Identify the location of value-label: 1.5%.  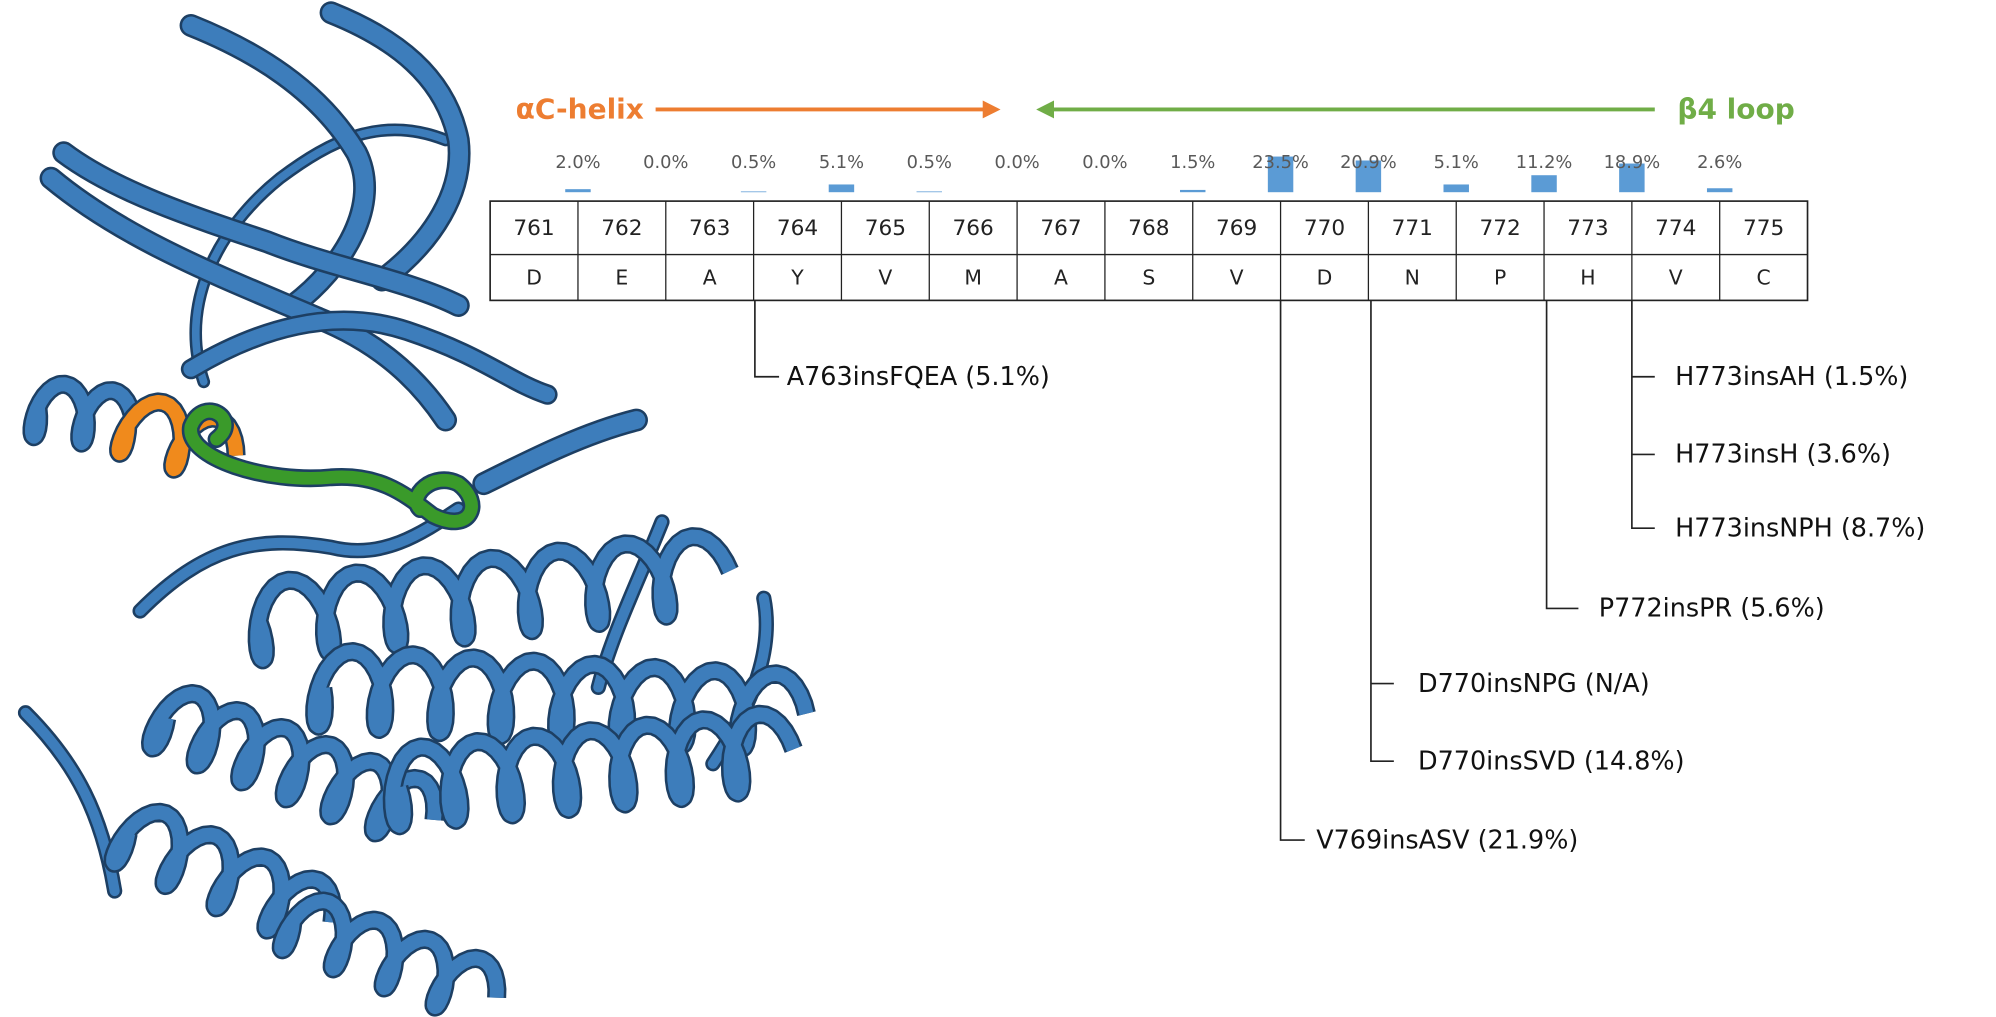
(1192, 162).